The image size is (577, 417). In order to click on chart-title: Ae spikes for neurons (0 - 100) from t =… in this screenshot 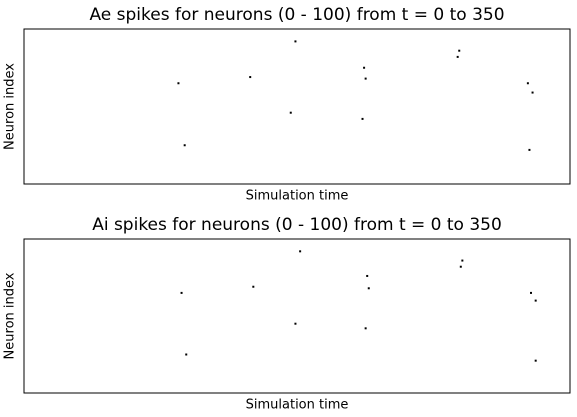, I will do `click(296, 15)`.